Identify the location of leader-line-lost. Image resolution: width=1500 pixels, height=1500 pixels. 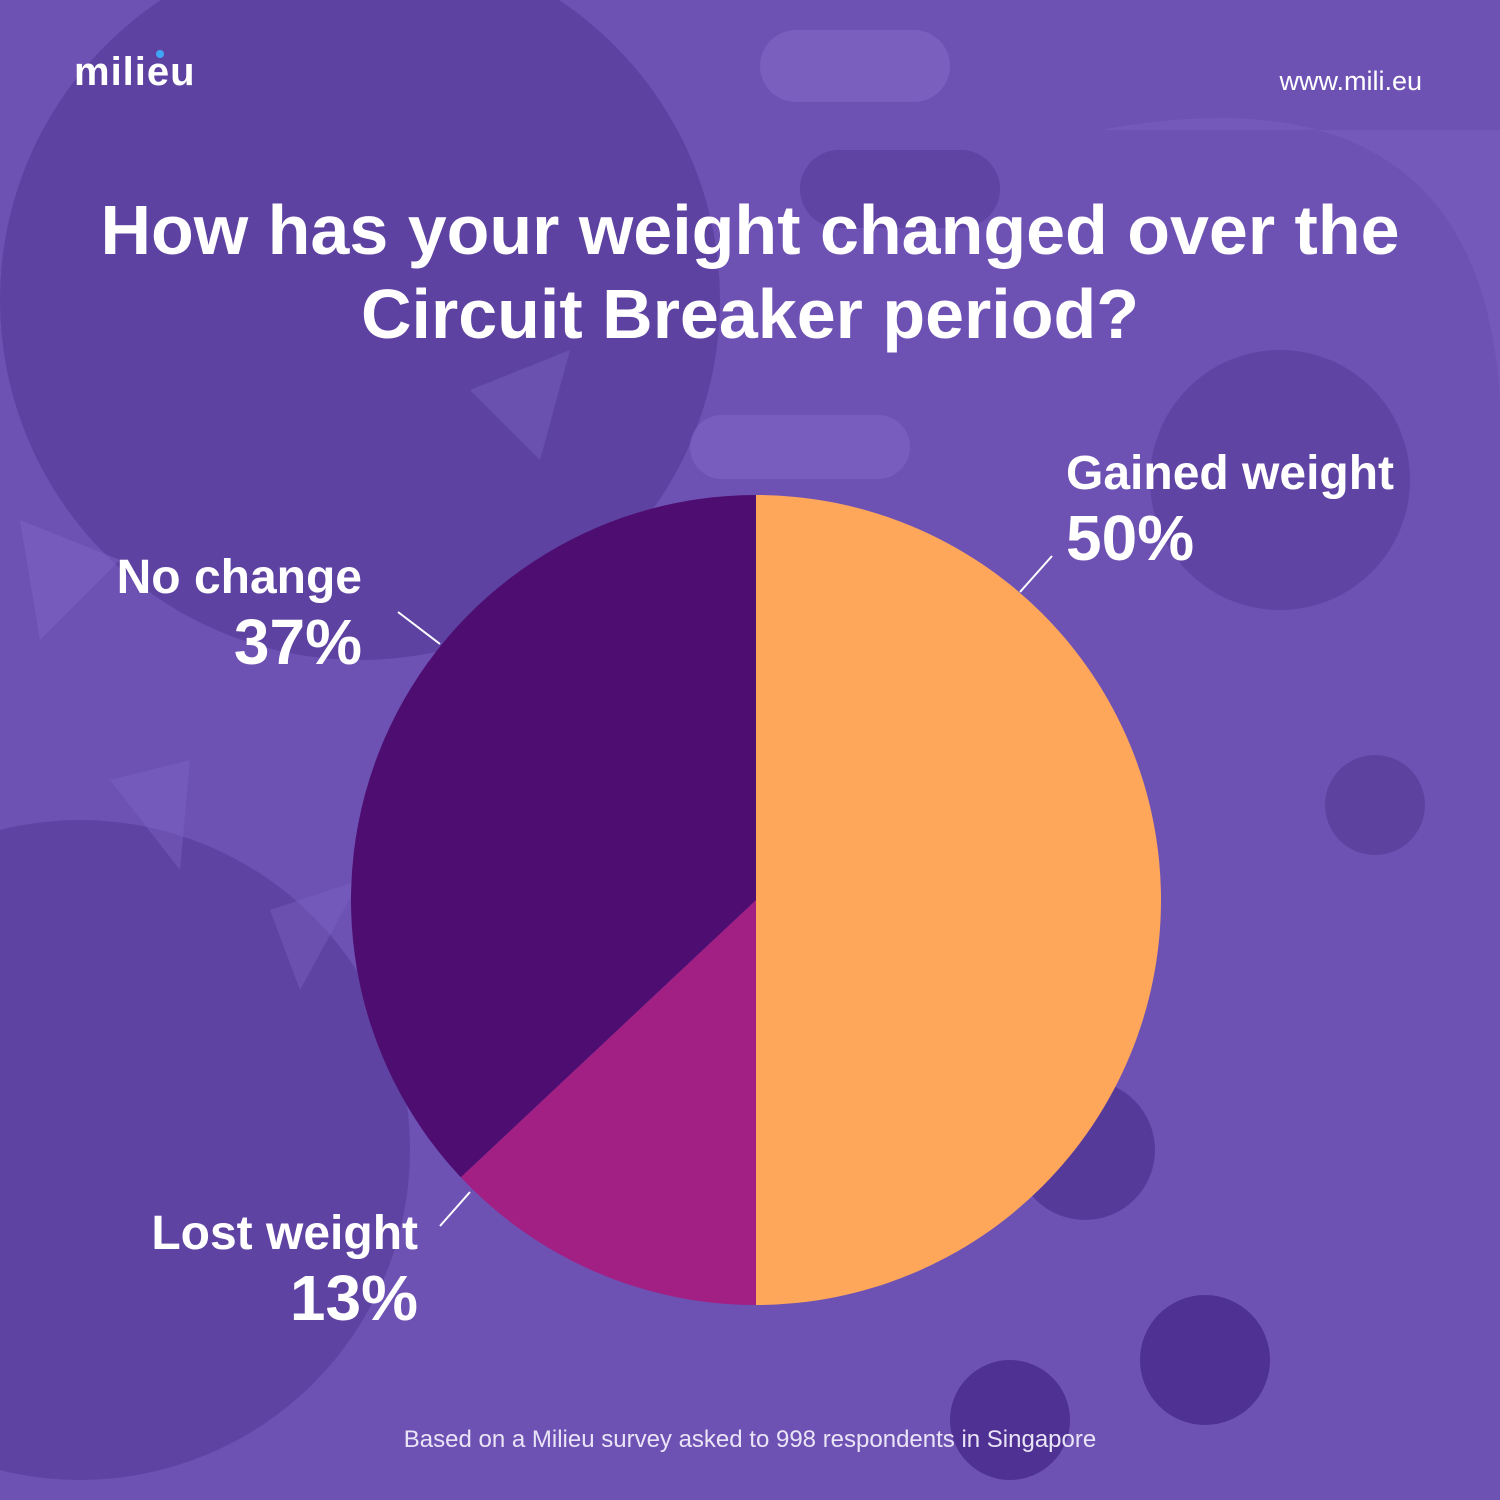
(455, 1209).